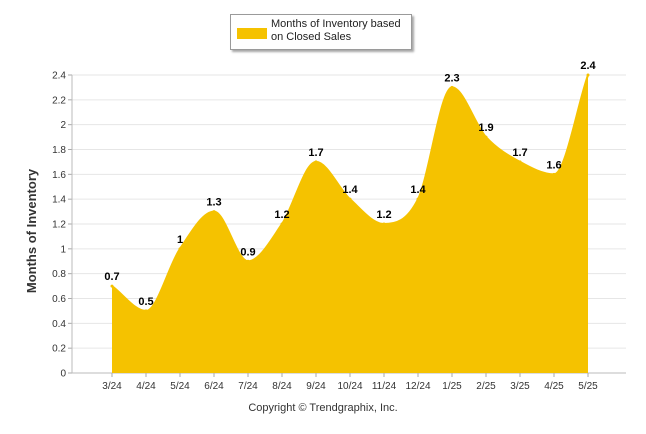  I want to click on x-tick-label: 4/24, so click(146, 386).